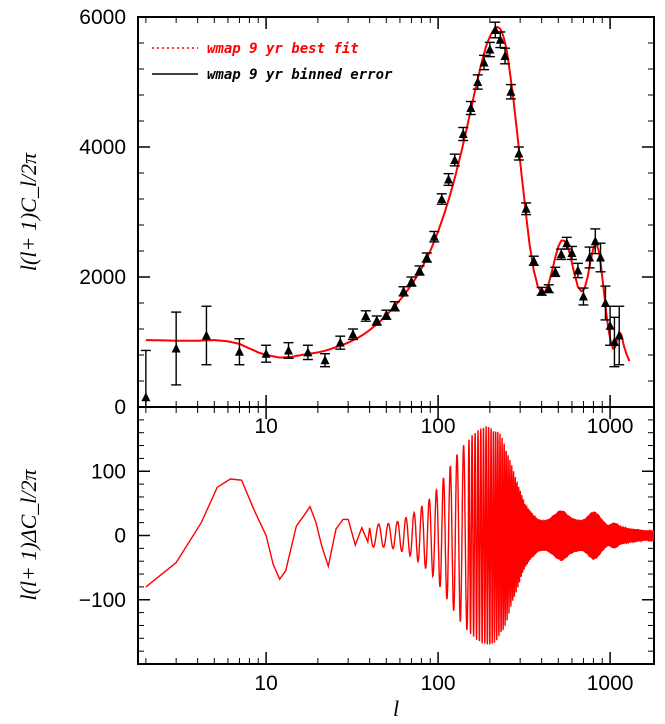 This screenshot has width=665, height=724. I want to click on legend-text-binned-error: wmap 9 yr binned error, so click(300, 75).